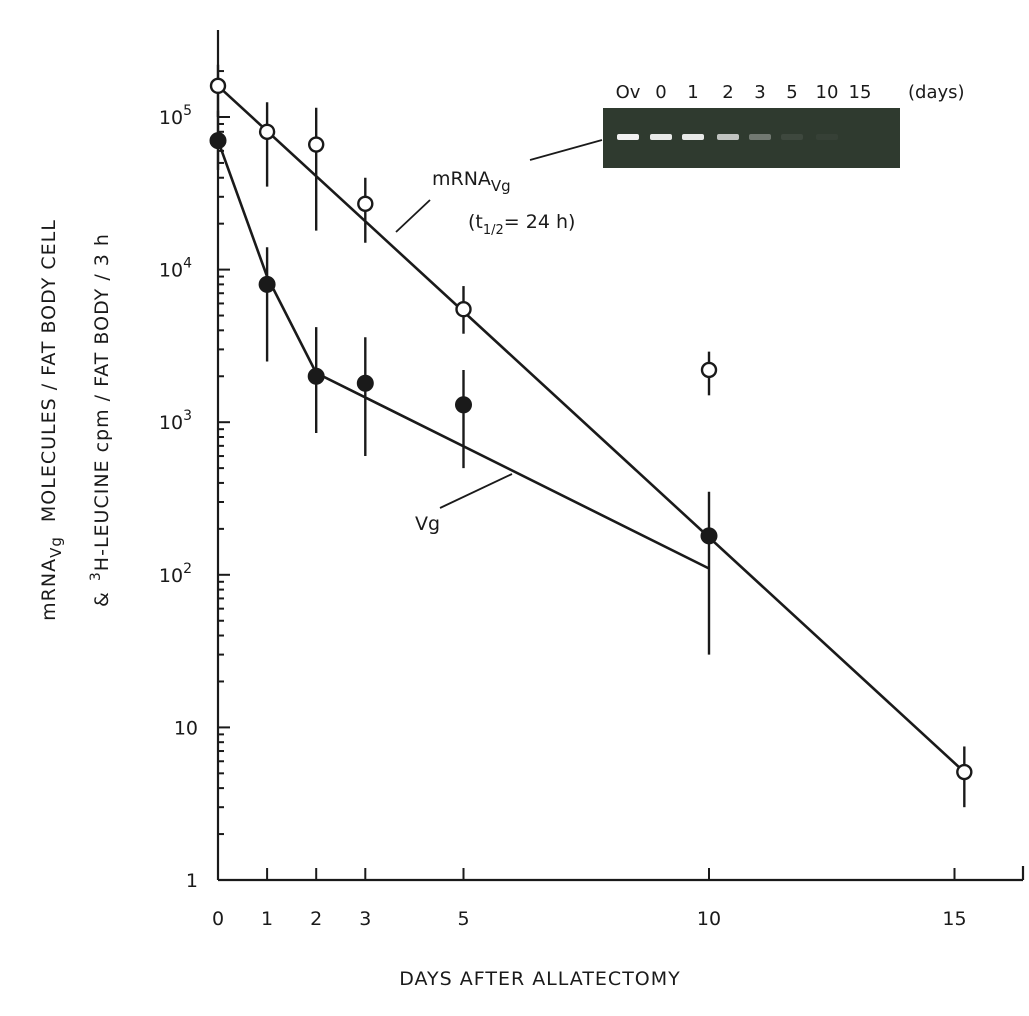 This screenshot has width=1029, height=1016. What do you see at coordinates (936, 92) in the screenshot?
I see `gel-unit-label: (days)` at bounding box center [936, 92].